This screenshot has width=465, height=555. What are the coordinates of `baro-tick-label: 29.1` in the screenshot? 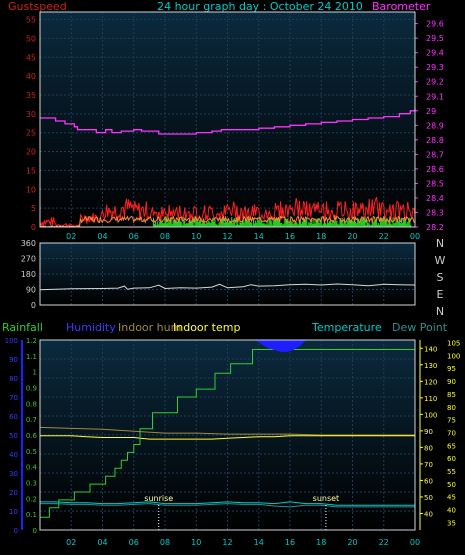 It's located at (435, 96).